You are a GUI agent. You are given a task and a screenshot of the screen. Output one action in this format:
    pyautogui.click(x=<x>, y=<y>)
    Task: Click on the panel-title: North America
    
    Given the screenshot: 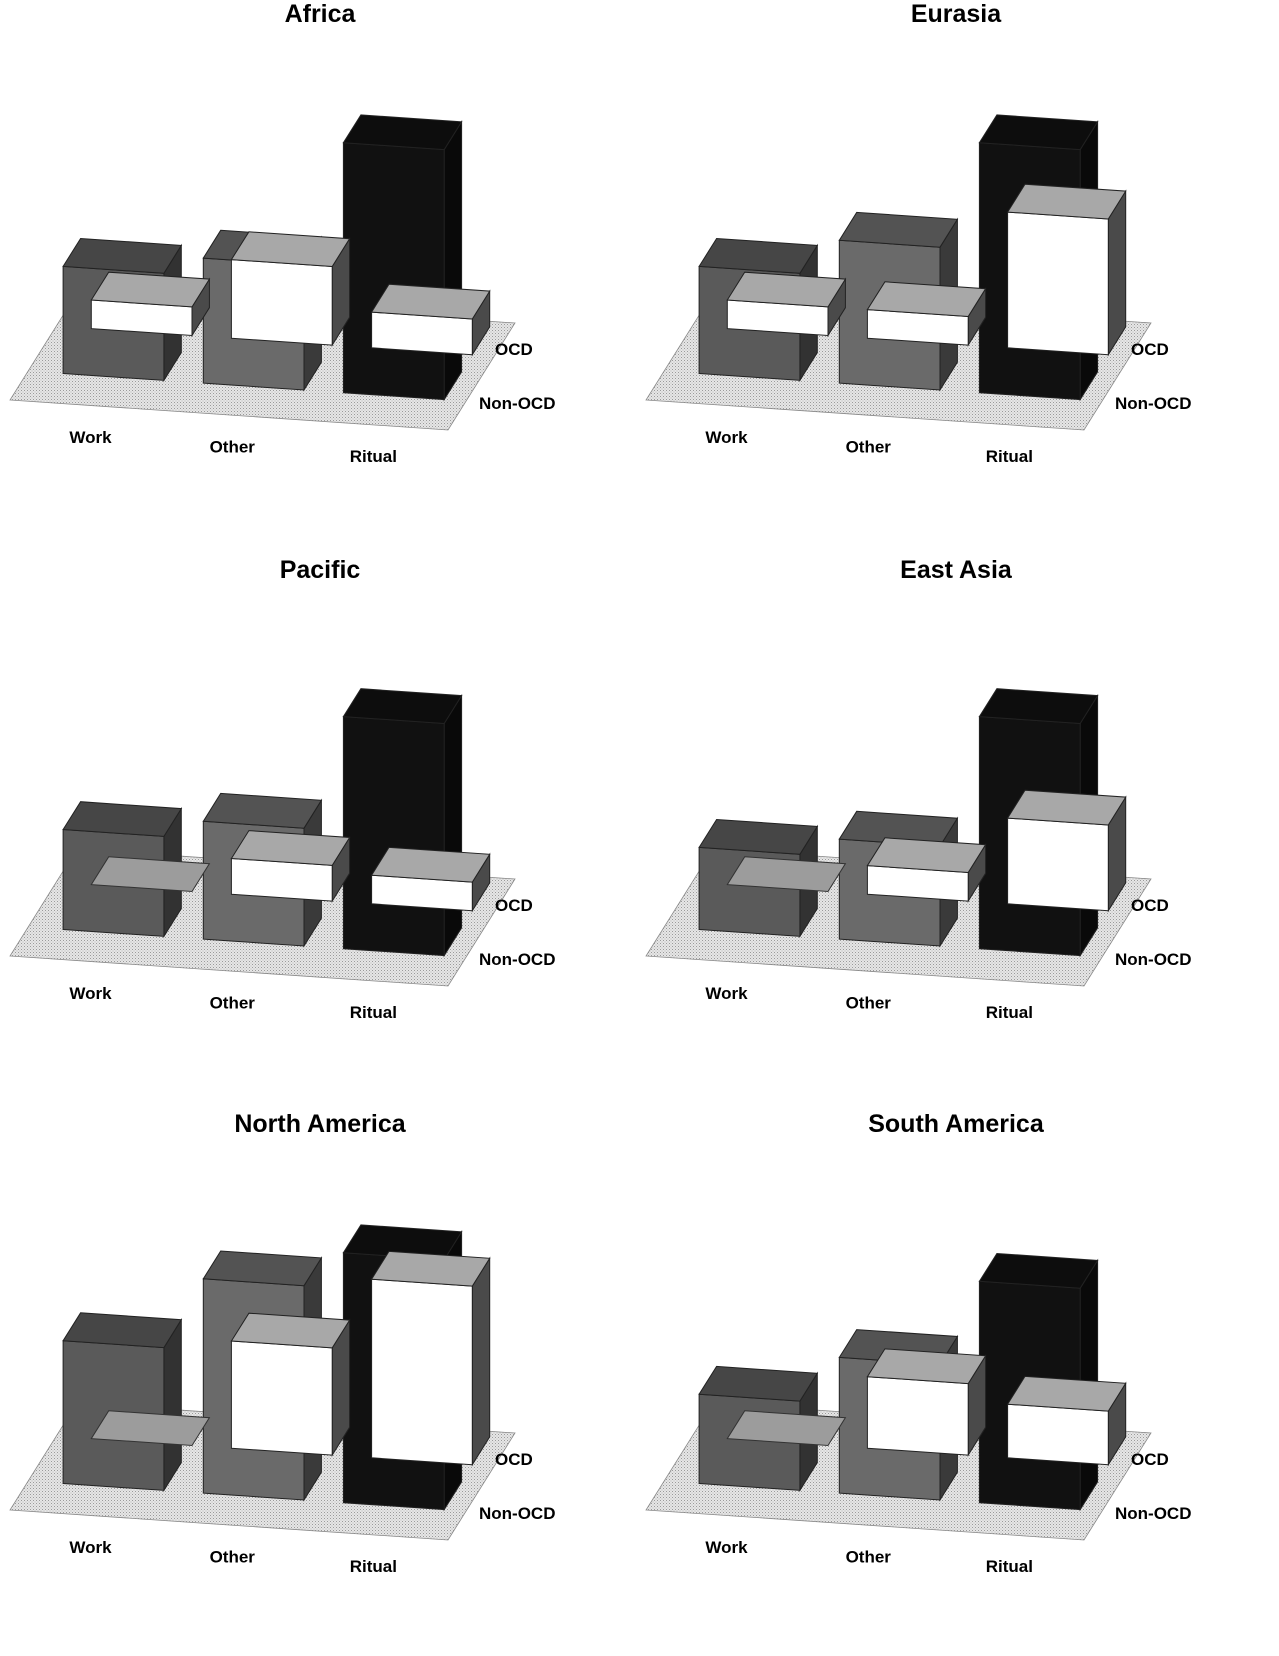 What is the action you would take?
    pyautogui.click(x=320, y=1124)
    